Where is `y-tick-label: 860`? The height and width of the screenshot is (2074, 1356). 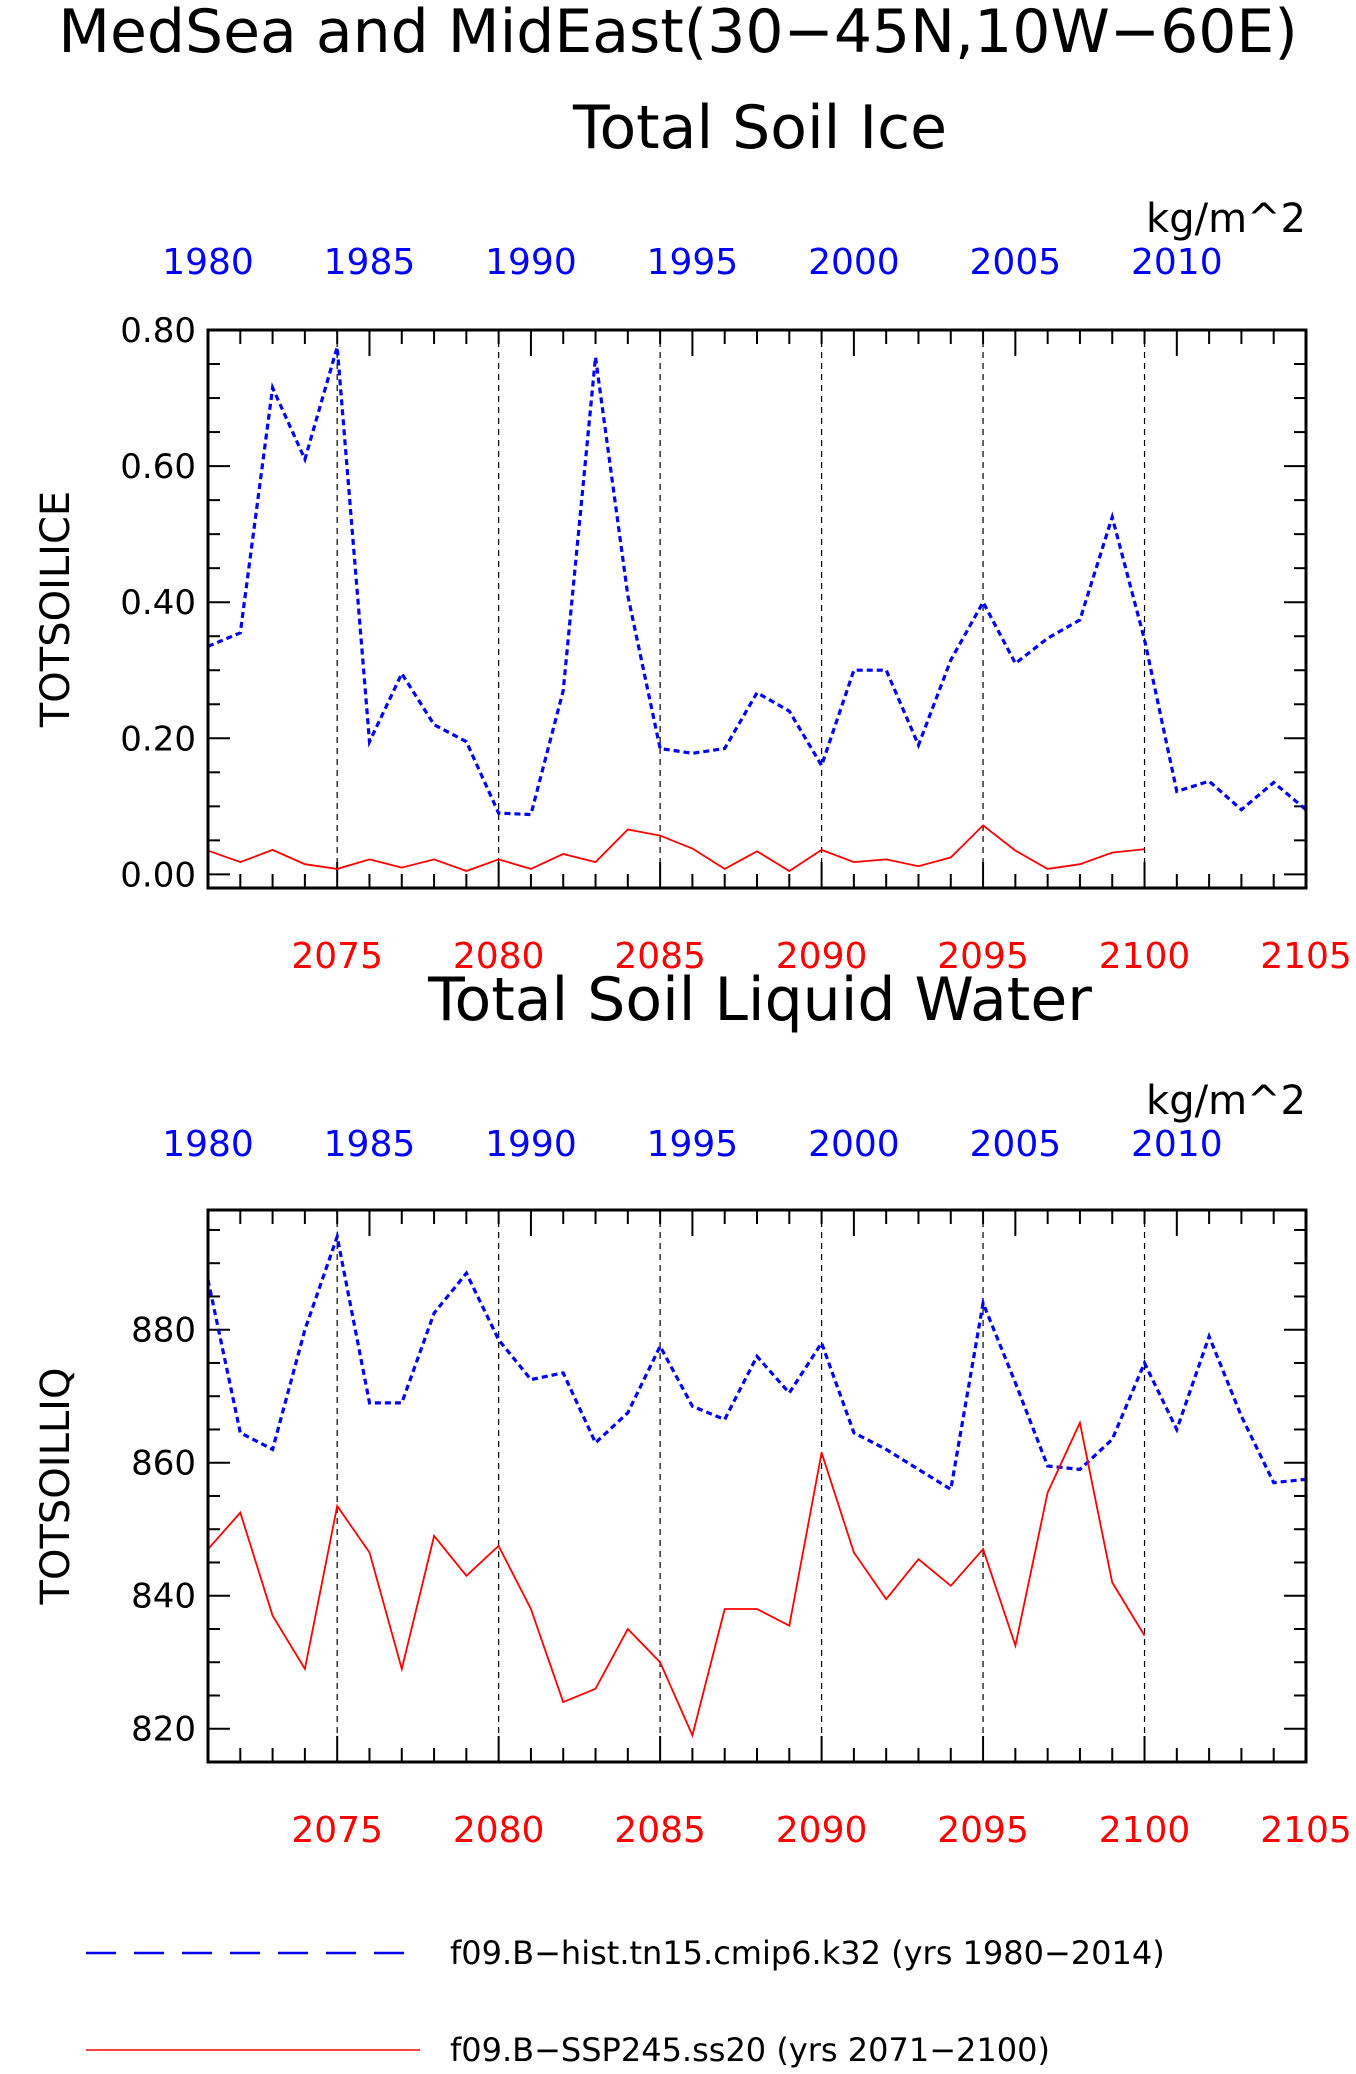 y-tick-label: 860 is located at coordinates (163, 1464).